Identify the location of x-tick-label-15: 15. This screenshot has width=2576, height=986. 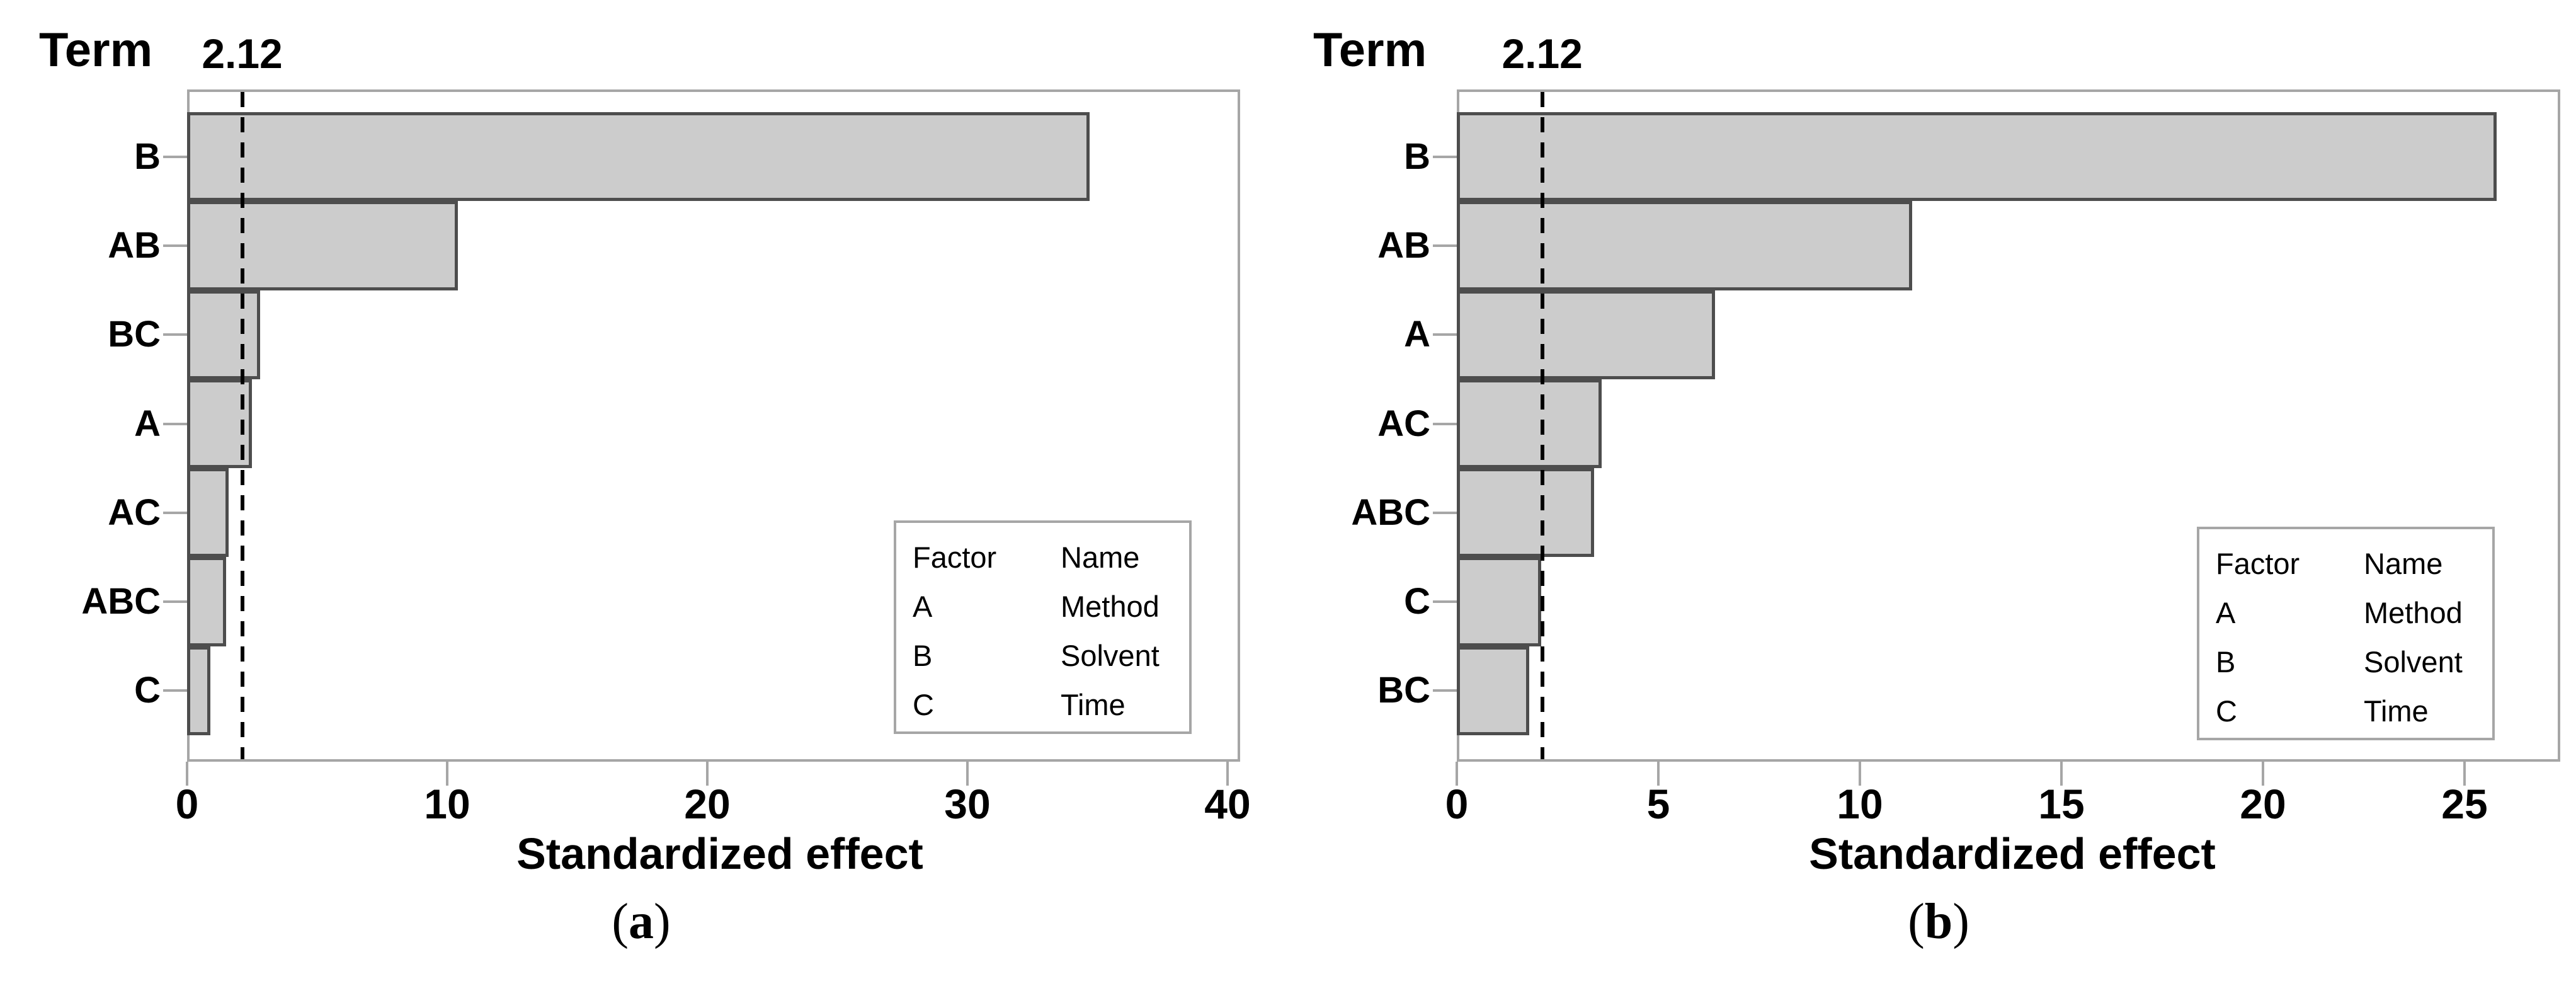
(2061, 804).